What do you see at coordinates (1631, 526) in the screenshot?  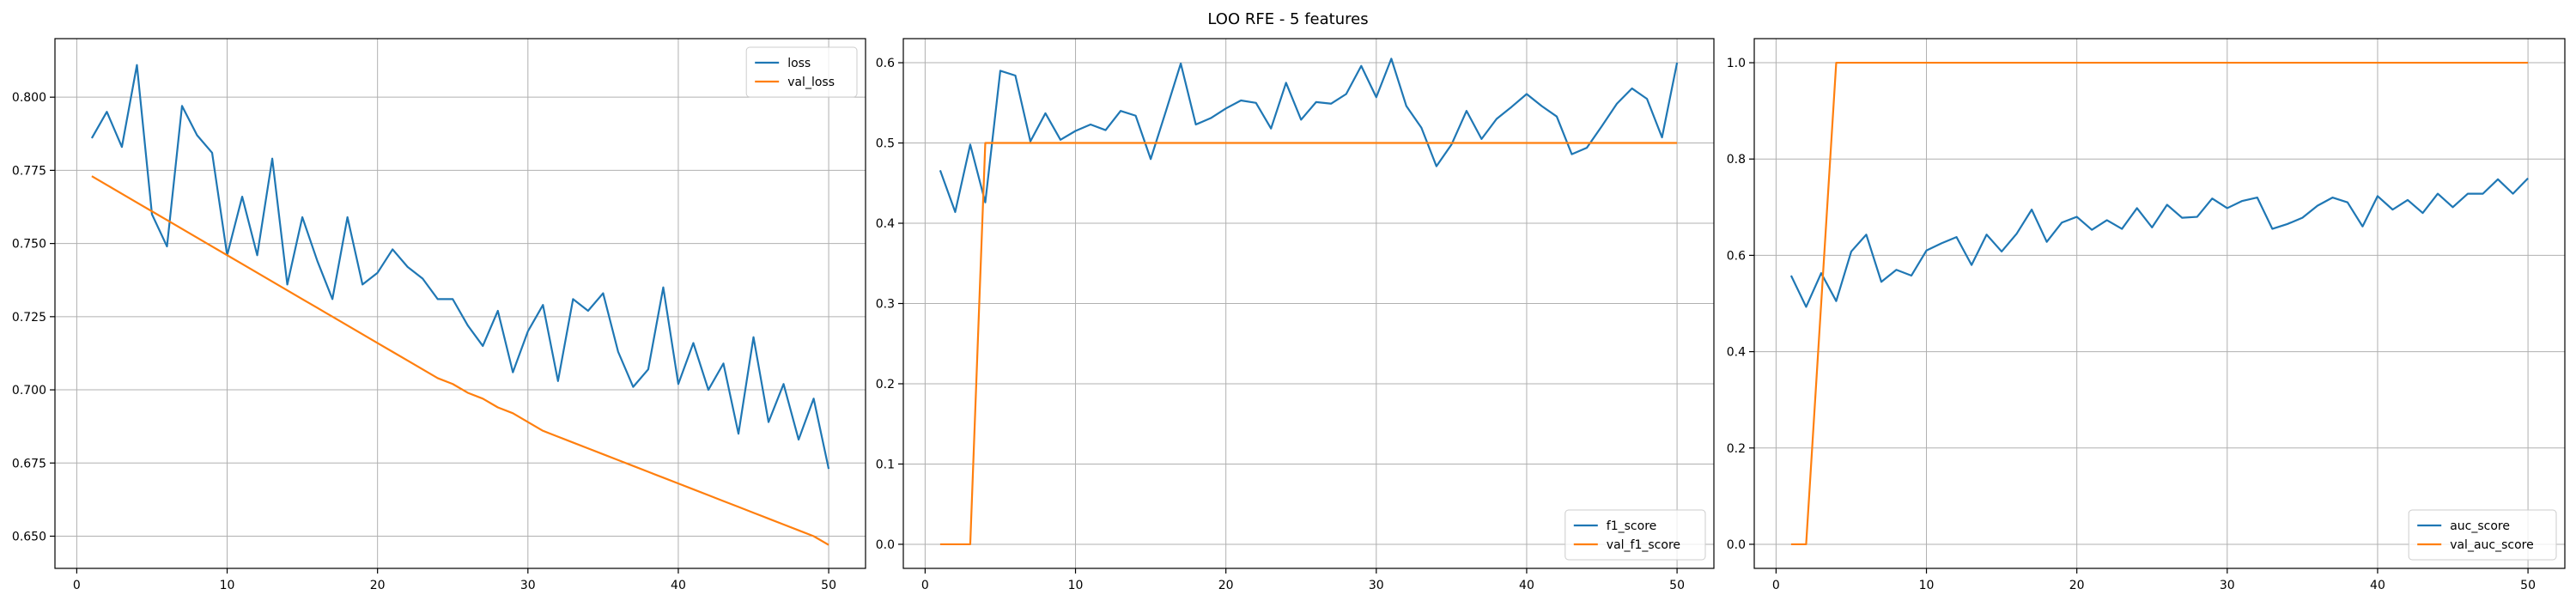 I see `legend-label: f1_score` at bounding box center [1631, 526].